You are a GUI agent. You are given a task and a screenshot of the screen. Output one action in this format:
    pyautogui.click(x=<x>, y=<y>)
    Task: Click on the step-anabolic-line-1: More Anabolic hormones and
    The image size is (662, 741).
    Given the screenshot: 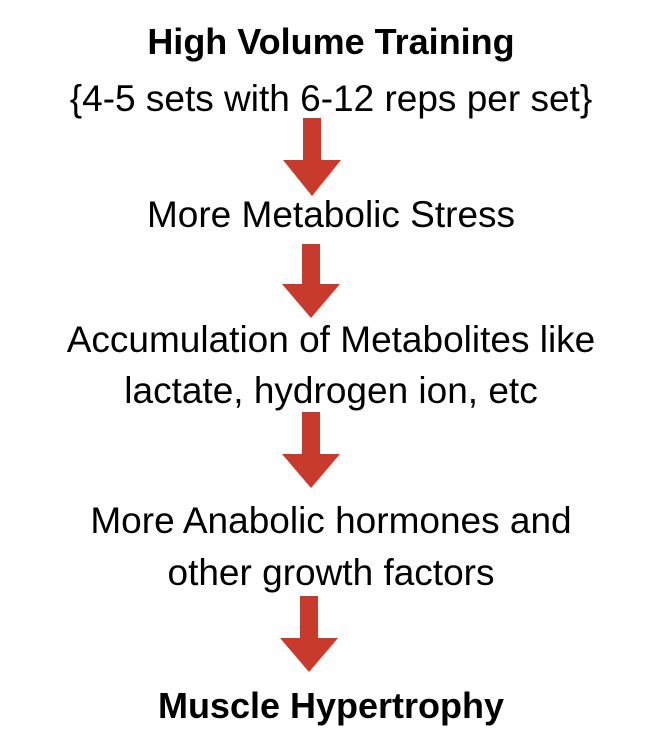 What is the action you would take?
    pyautogui.click(x=331, y=520)
    